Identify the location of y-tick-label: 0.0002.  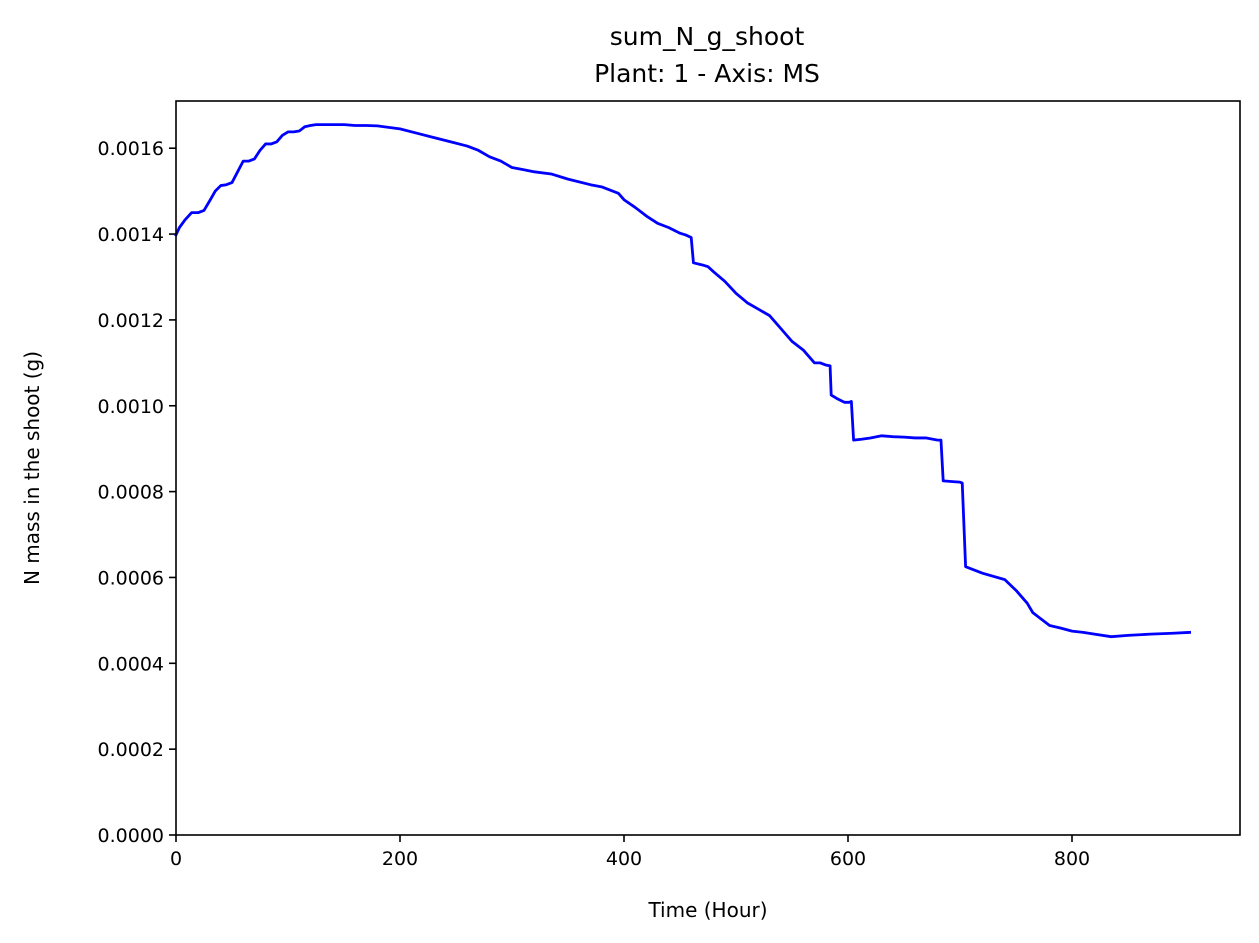
(131, 750).